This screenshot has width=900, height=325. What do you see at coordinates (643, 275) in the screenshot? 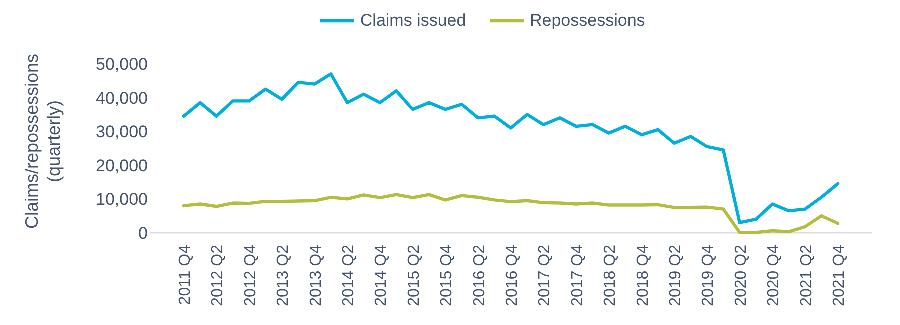
I see `x-tick-label: 2018 Q4` at bounding box center [643, 275].